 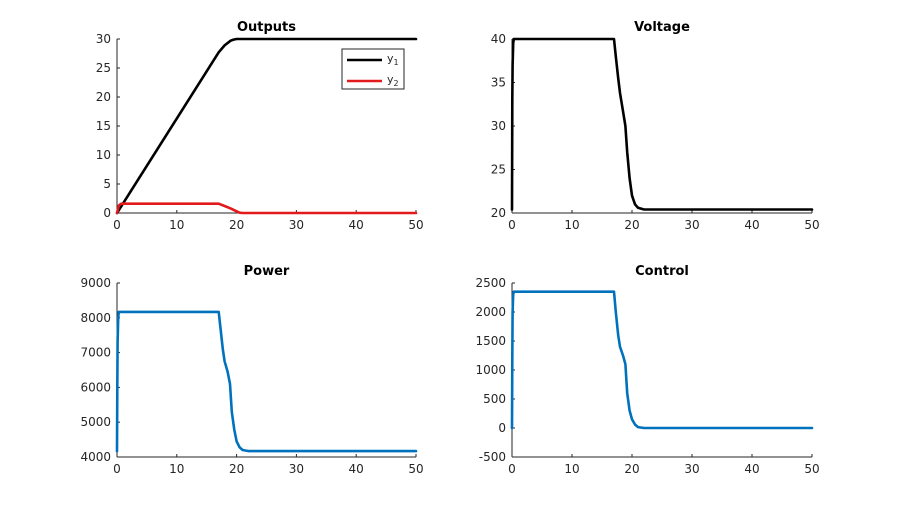 I want to click on power-x-tick-label: 20, so click(x=236, y=469).